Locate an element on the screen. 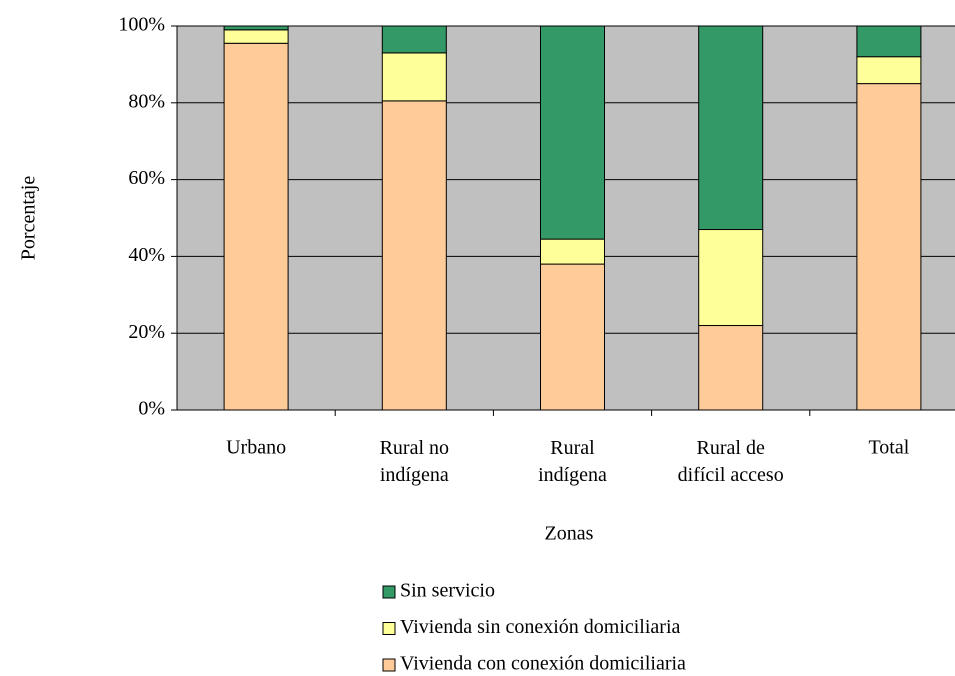 The width and height of the screenshot is (955, 676). y-tick-label: 100% is located at coordinates (141, 25).